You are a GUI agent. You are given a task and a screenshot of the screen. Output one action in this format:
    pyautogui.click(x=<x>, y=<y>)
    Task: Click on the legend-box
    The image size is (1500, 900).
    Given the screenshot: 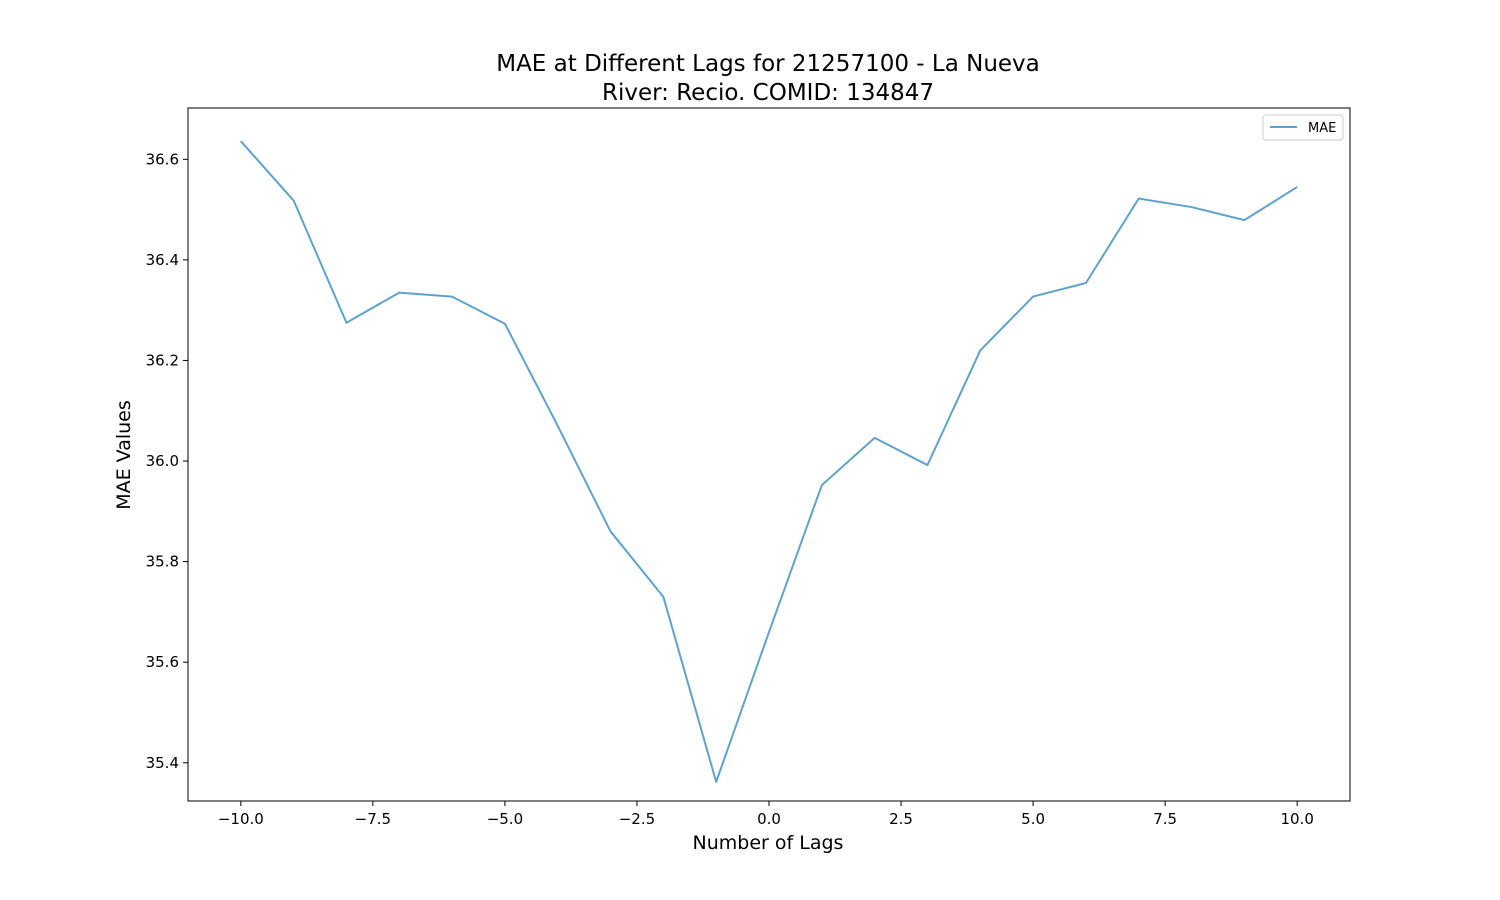 What is the action you would take?
    pyautogui.click(x=1303, y=127)
    